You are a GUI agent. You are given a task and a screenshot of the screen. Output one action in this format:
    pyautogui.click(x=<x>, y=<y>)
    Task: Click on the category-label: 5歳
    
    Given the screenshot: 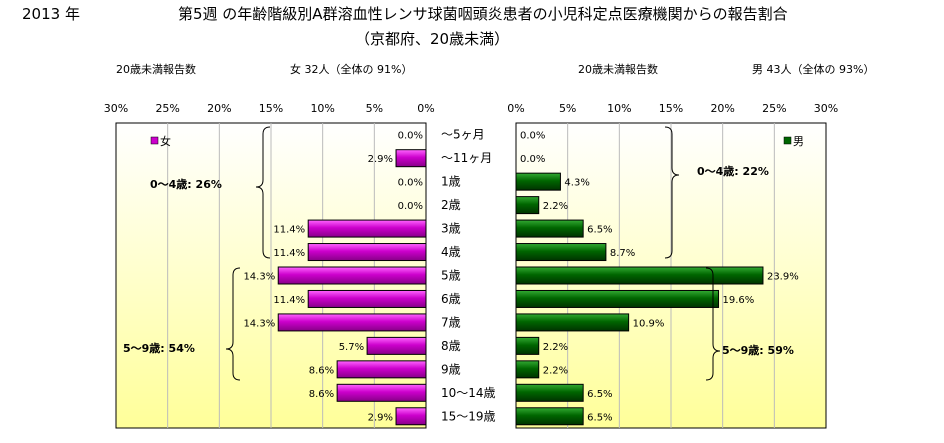 What is the action you would take?
    pyautogui.click(x=451, y=276)
    